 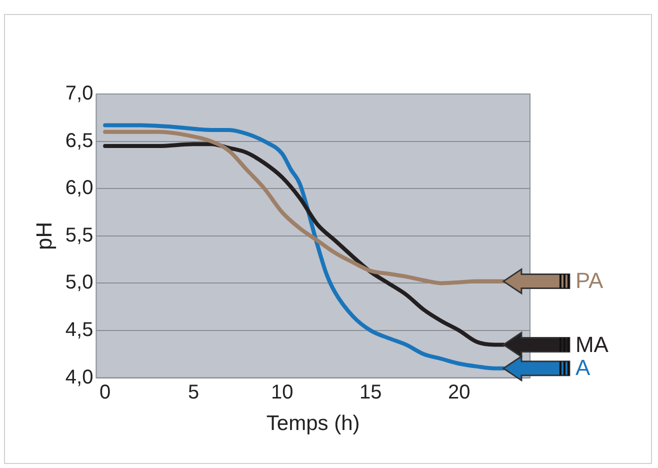 What do you see at coordinates (79, 330) in the screenshot?
I see `y-tick-label: 4,5` at bounding box center [79, 330].